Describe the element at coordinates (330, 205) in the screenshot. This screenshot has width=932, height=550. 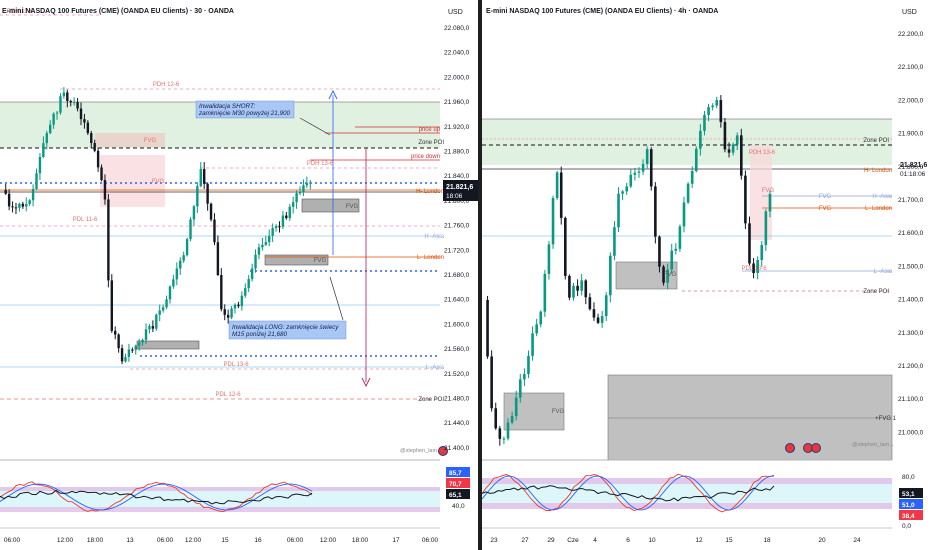
I see `fvg-box-grey` at that location.